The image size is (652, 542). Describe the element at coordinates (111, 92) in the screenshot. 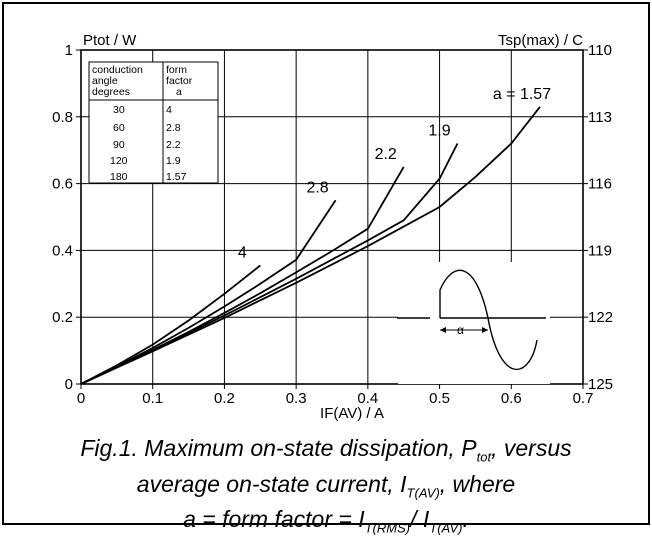

I see `legend-header-degrees: degrees` at that location.